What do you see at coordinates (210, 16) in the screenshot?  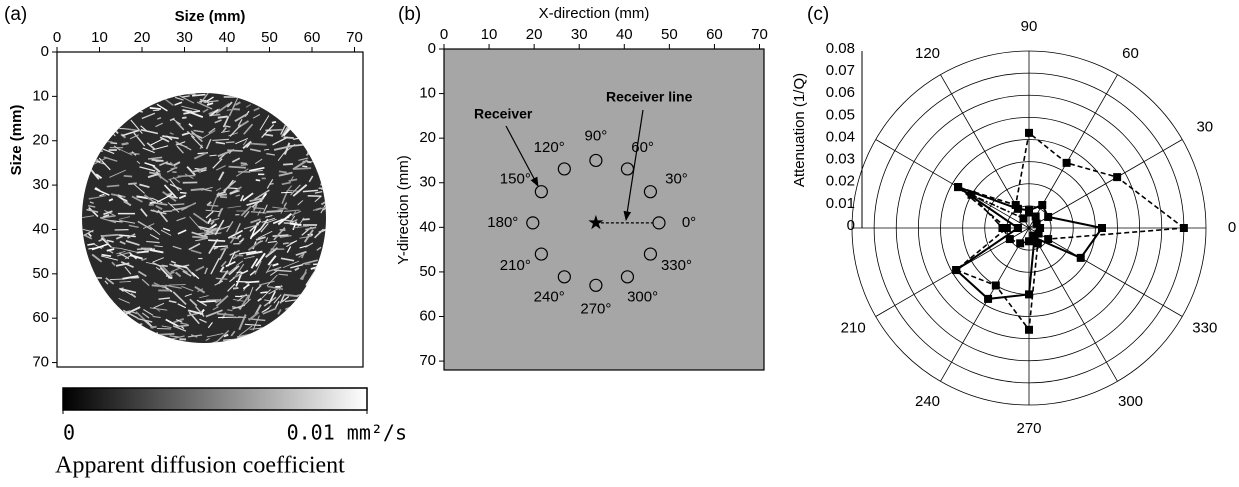 I see `x-axis-label: Size (mm)` at bounding box center [210, 16].